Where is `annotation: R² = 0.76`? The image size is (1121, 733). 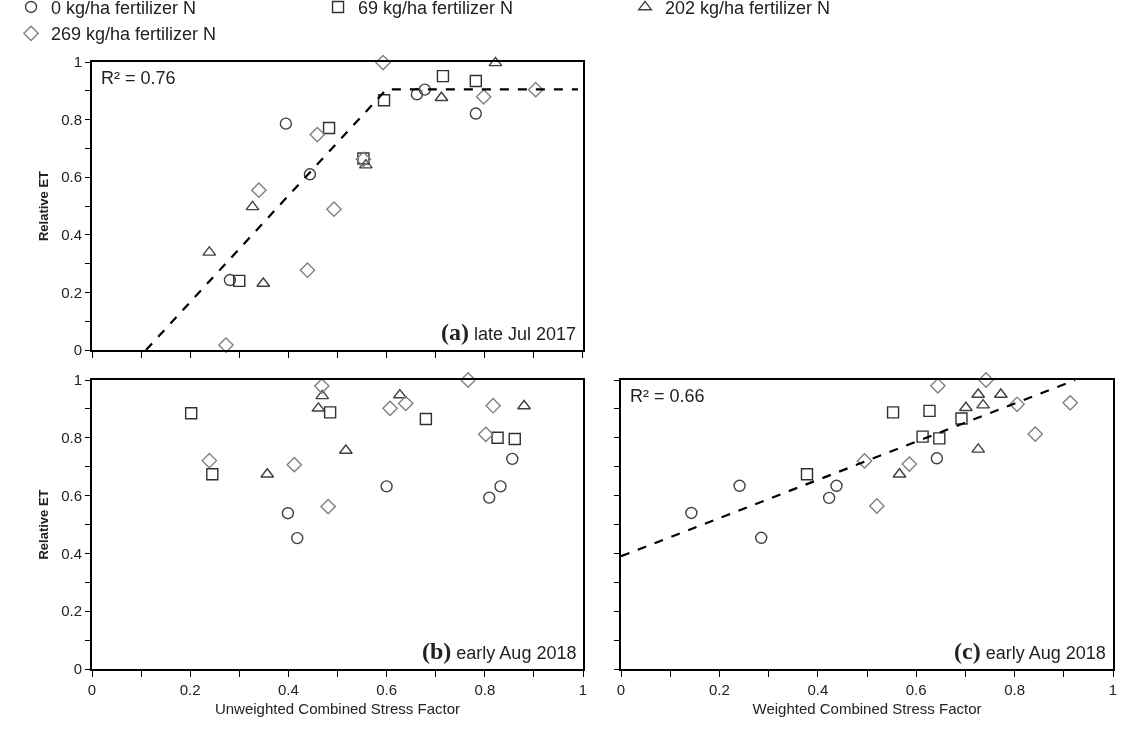
annotation: R² = 0.76 is located at coordinates (138, 78).